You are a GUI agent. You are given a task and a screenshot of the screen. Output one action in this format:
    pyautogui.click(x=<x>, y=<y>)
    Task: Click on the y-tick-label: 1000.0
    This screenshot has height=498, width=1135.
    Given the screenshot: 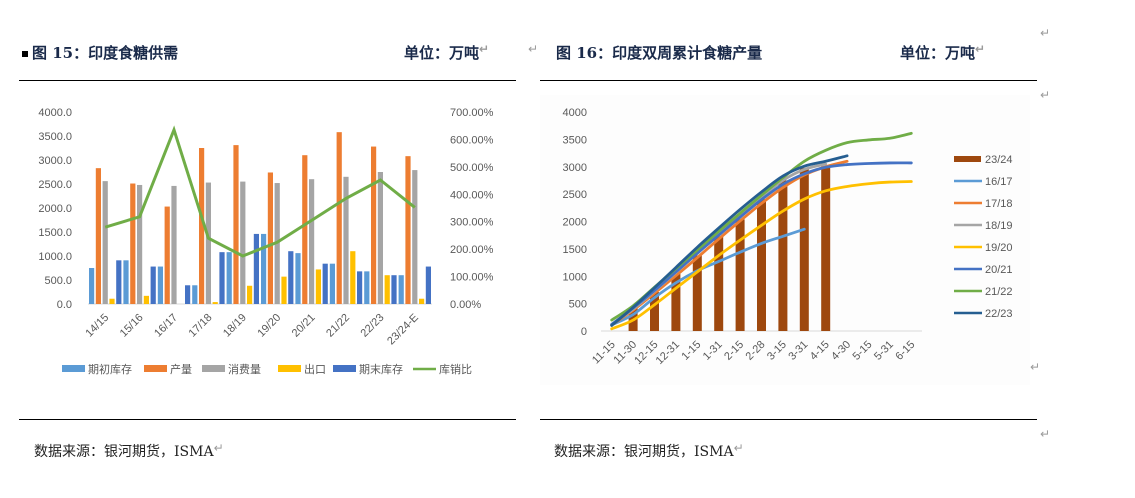 What is the action you would take?
    pyautogui.click(x=55, y=257)
    